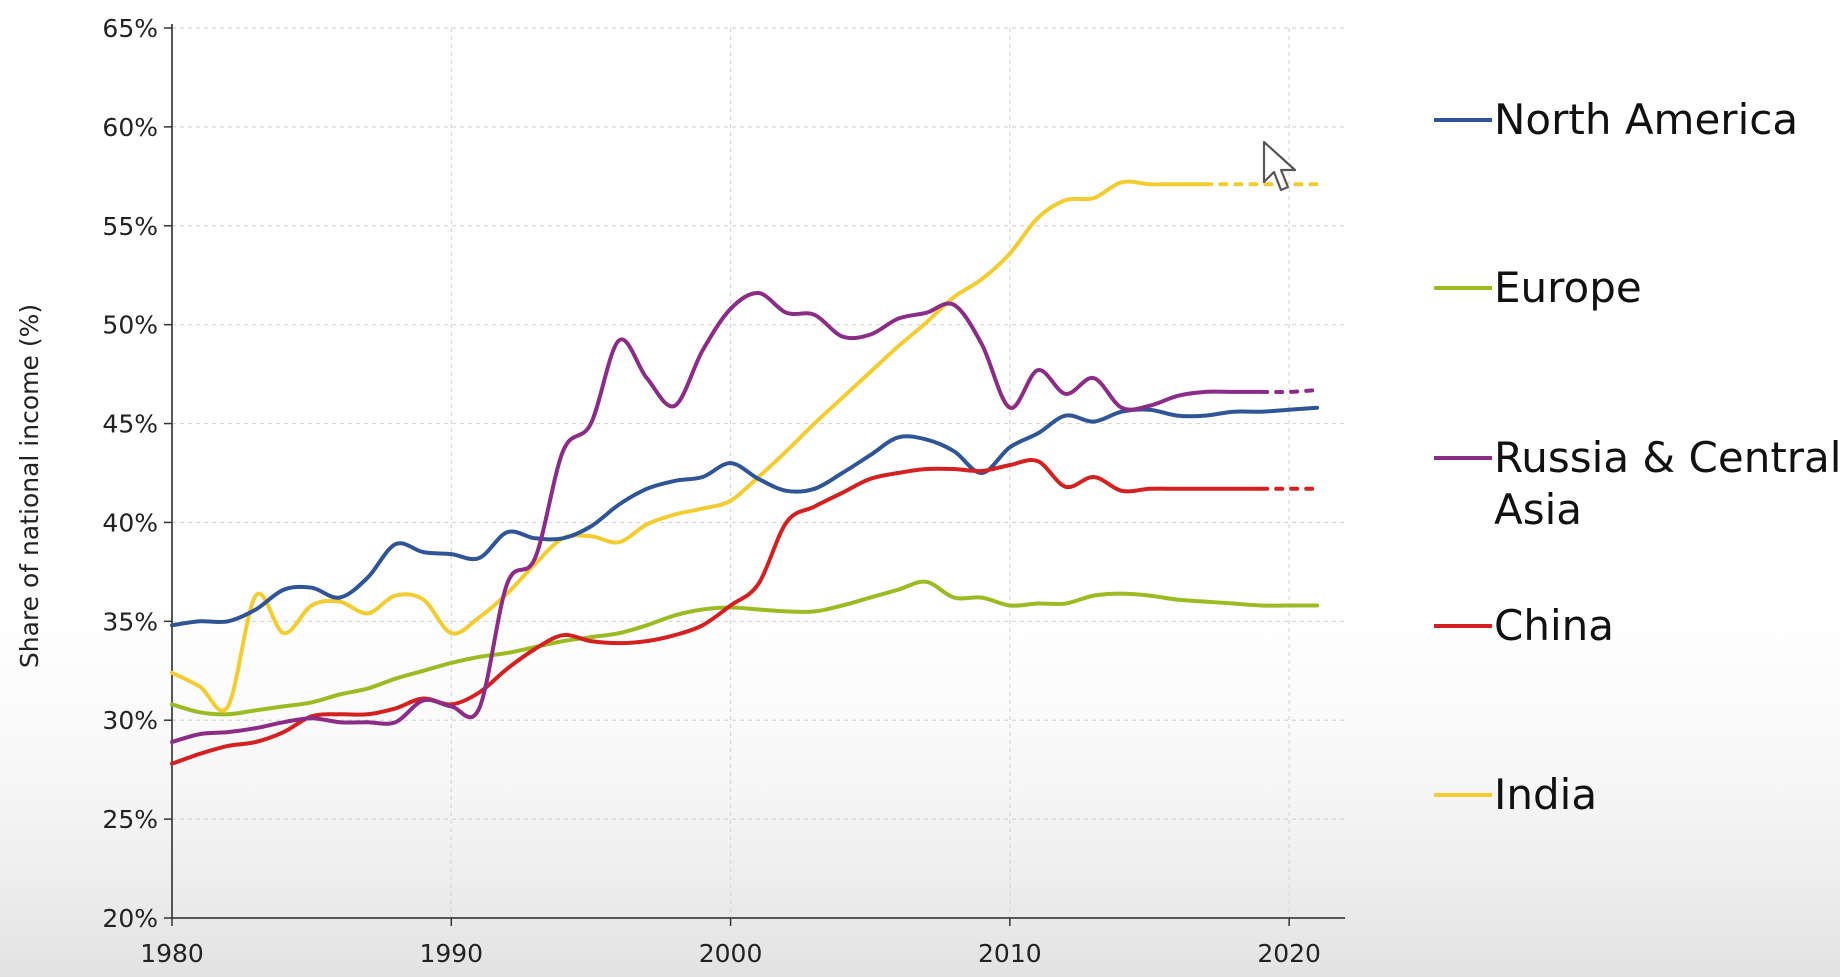 The width and height of the screenshot is (1840, 977). What do you see at coordinates (130, 226) in the screenshot?
I see `y-tick-label: 55%` at bounding box center [130, 226].